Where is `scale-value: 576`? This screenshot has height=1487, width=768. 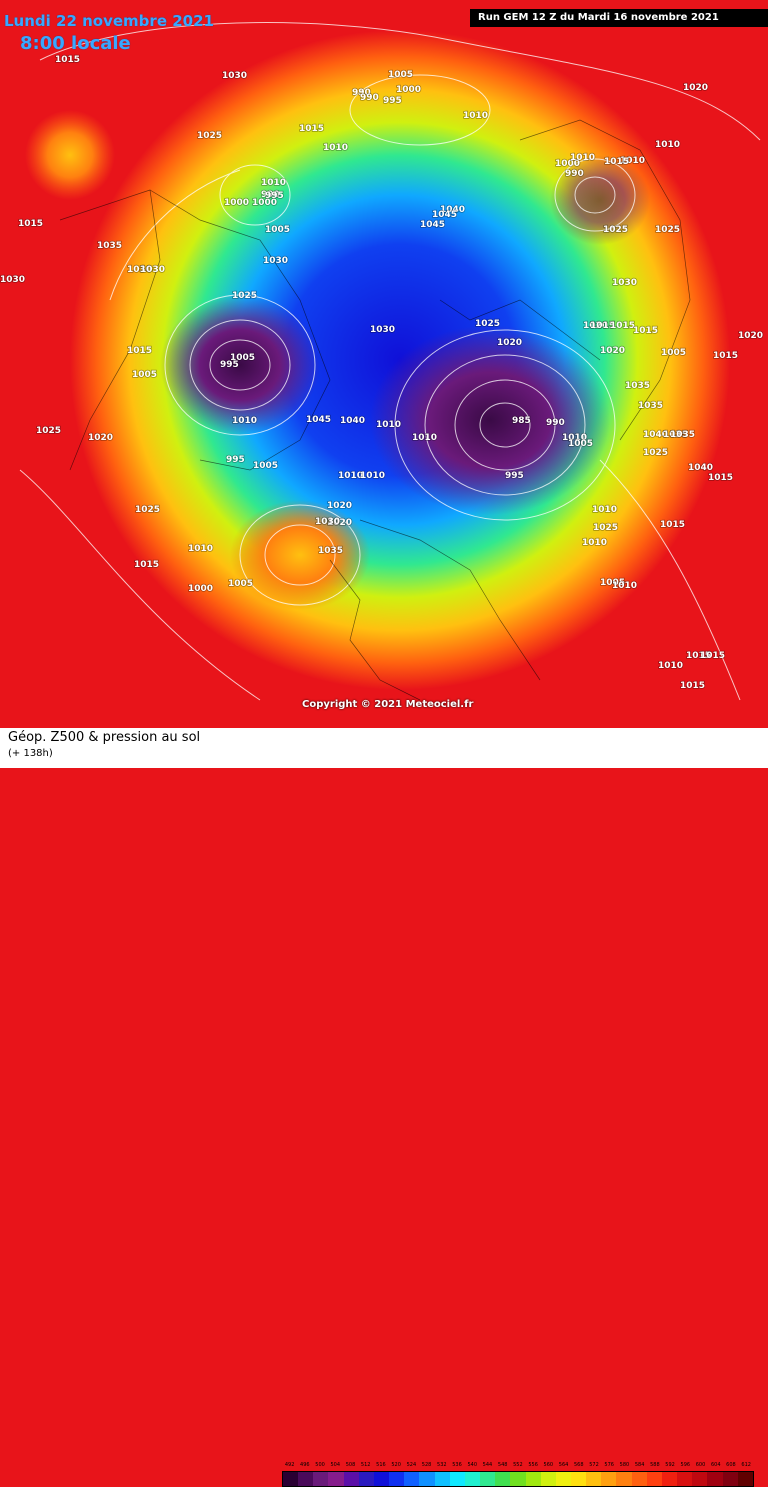 scale-value: 576 is located at coordinates (609, 1465).